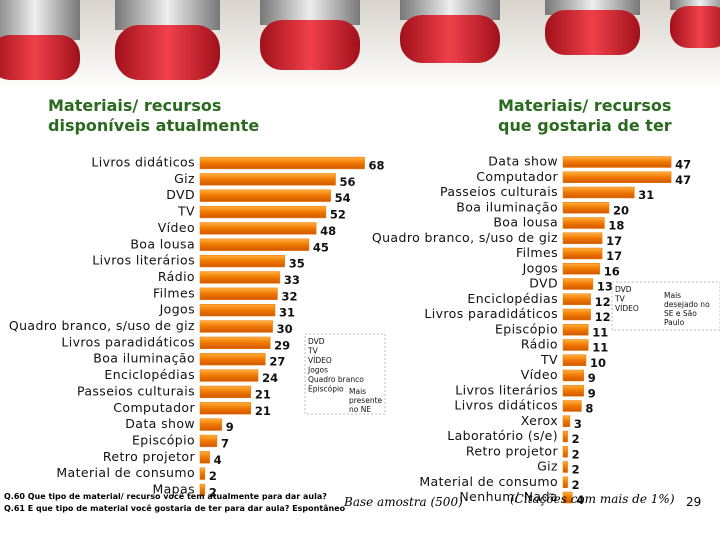 This screenshot has width=720, height=540. What do you see at coordinates (289, 296) in the screenshot?
I see `value-label: 32` at bounding box center [289, 296].